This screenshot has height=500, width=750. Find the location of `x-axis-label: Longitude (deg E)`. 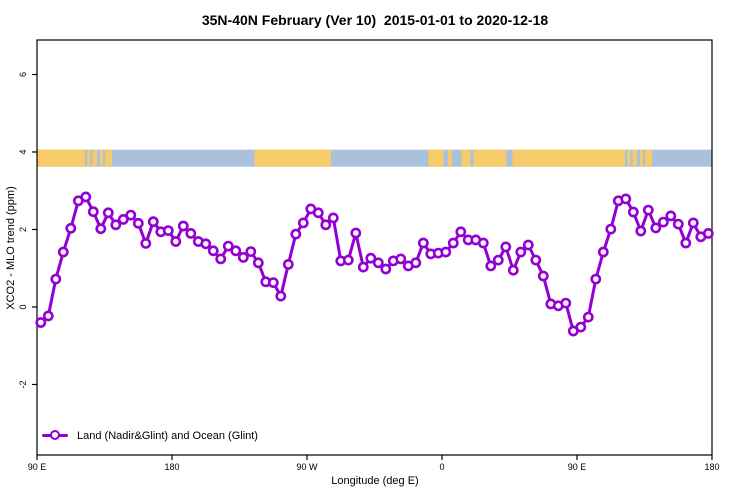

x-axis-label: Longitude (deg E) is located at coordinates (375, 481).